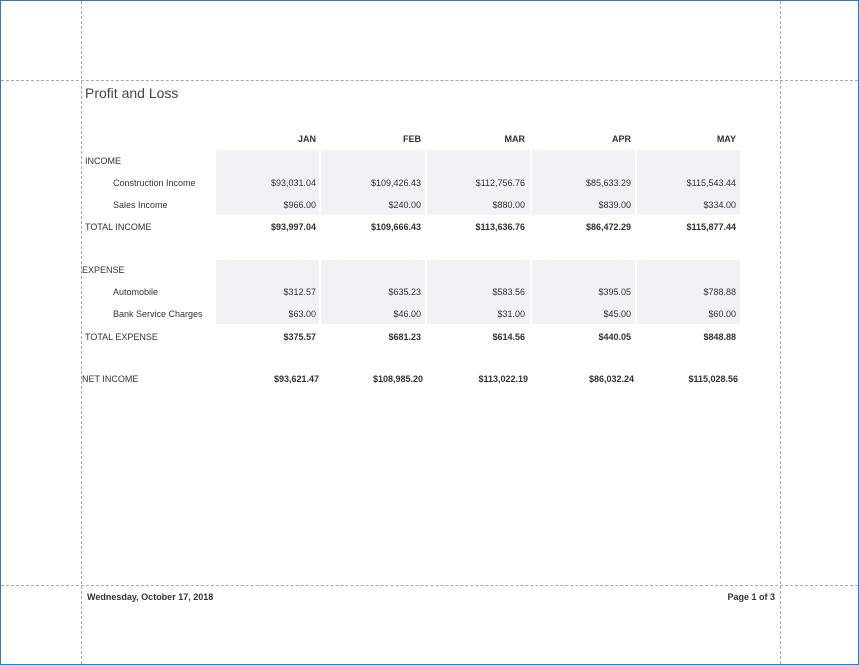 This screenshot has height=665, width=859. Describe the element at coordinates (296, 379) in the screenshot. I see `net-income-value: $93,621.47` at that location.